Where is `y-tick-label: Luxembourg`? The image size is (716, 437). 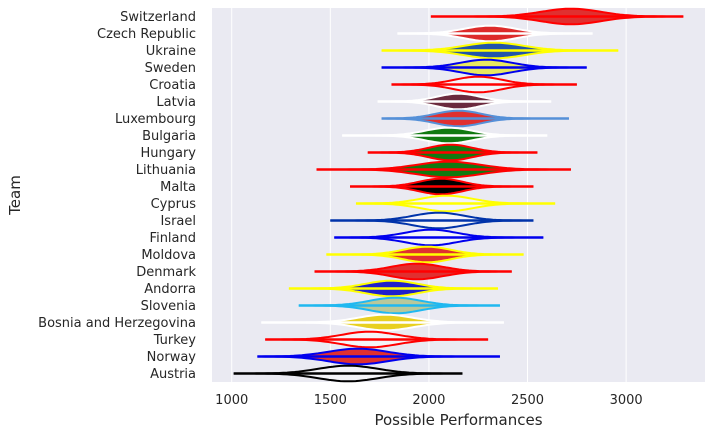 y-tick-label: Luxembourg is located at coordinates (155, 119).